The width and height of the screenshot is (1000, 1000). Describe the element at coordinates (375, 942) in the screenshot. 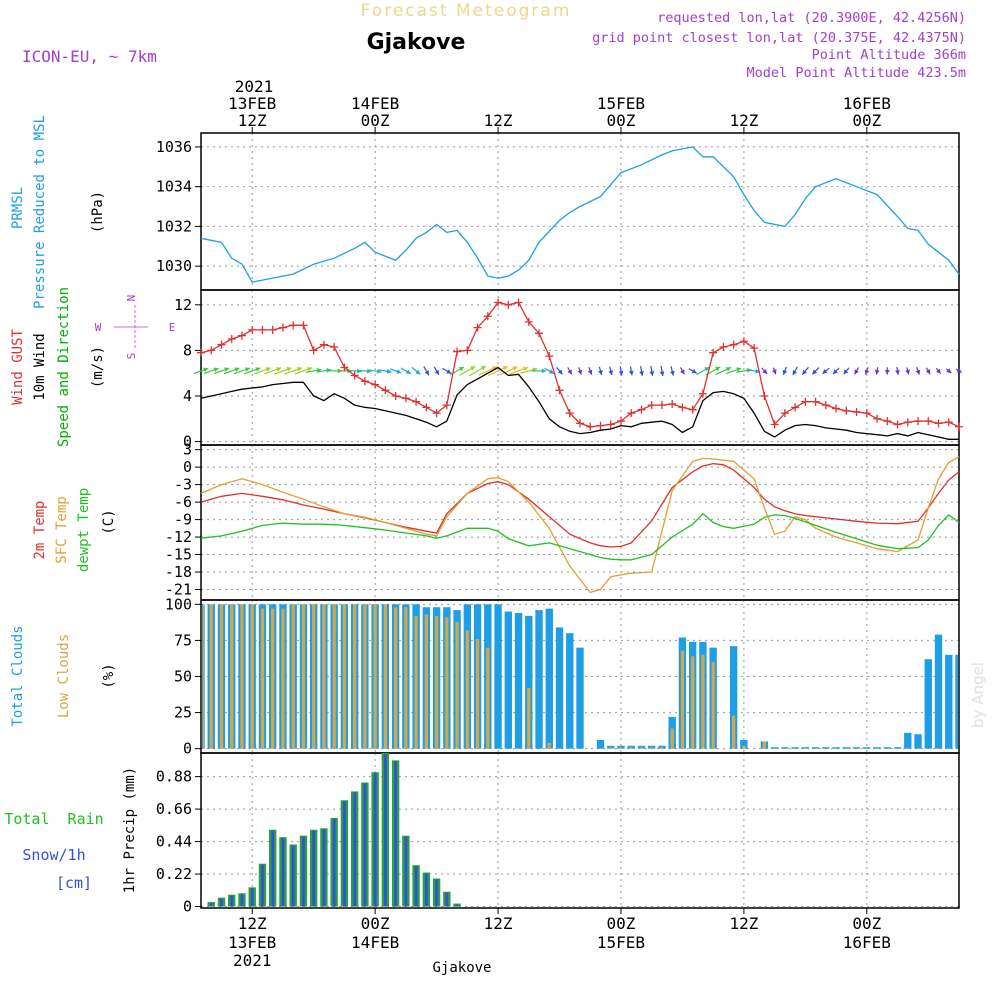

I see `bottom-tick-date: 14FEB` at that location.